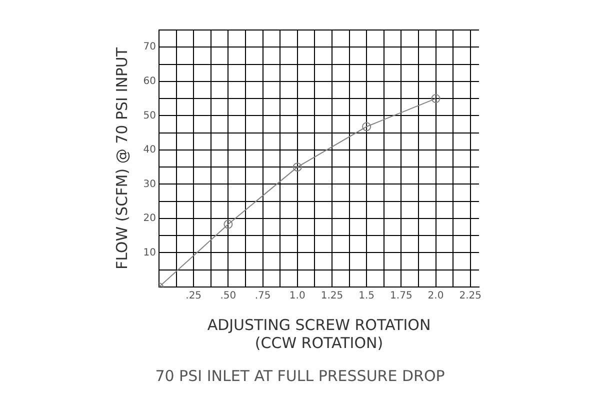  I want to click on y-tick-label: 10, so click(149, 252).